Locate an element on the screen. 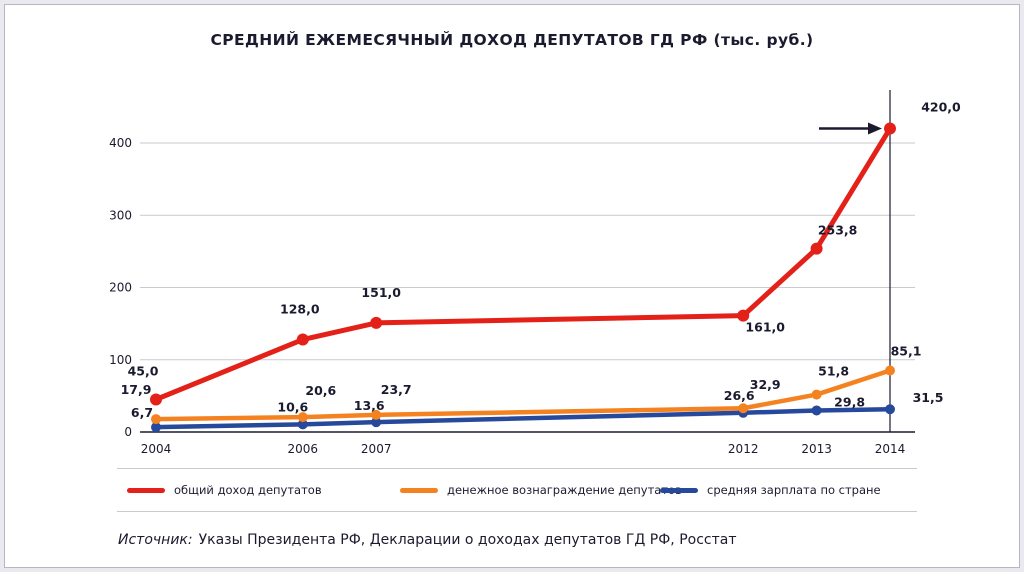 The width and height of the screenshot is (1024, 572). legend-item-total-income: общий доход депутатов is located at coordinates (224, 490).